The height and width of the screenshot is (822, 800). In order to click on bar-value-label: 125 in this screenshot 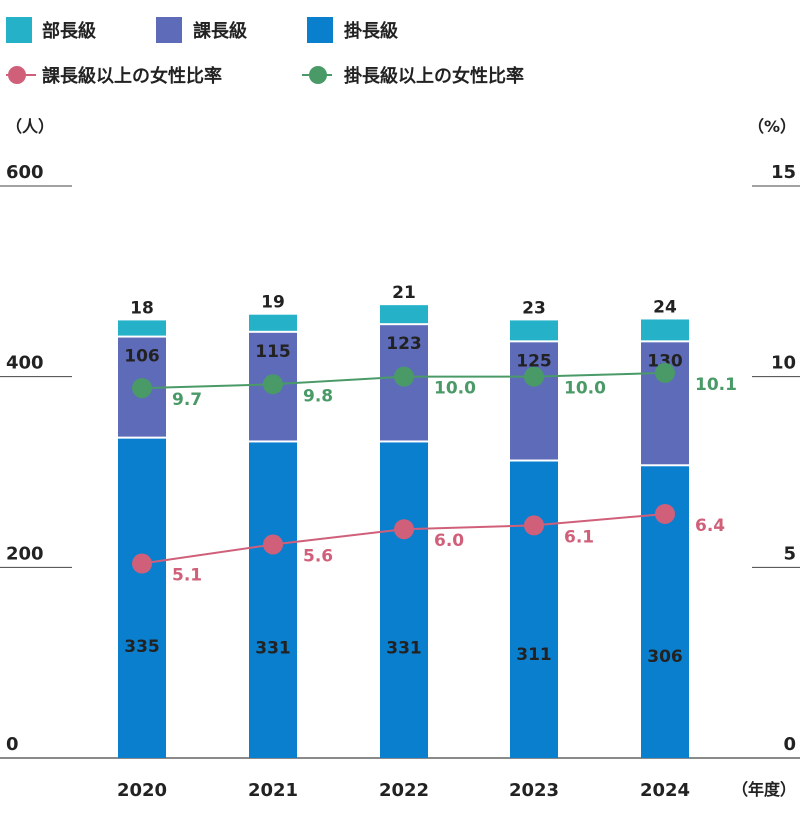, I will do `click(534, 361)`.